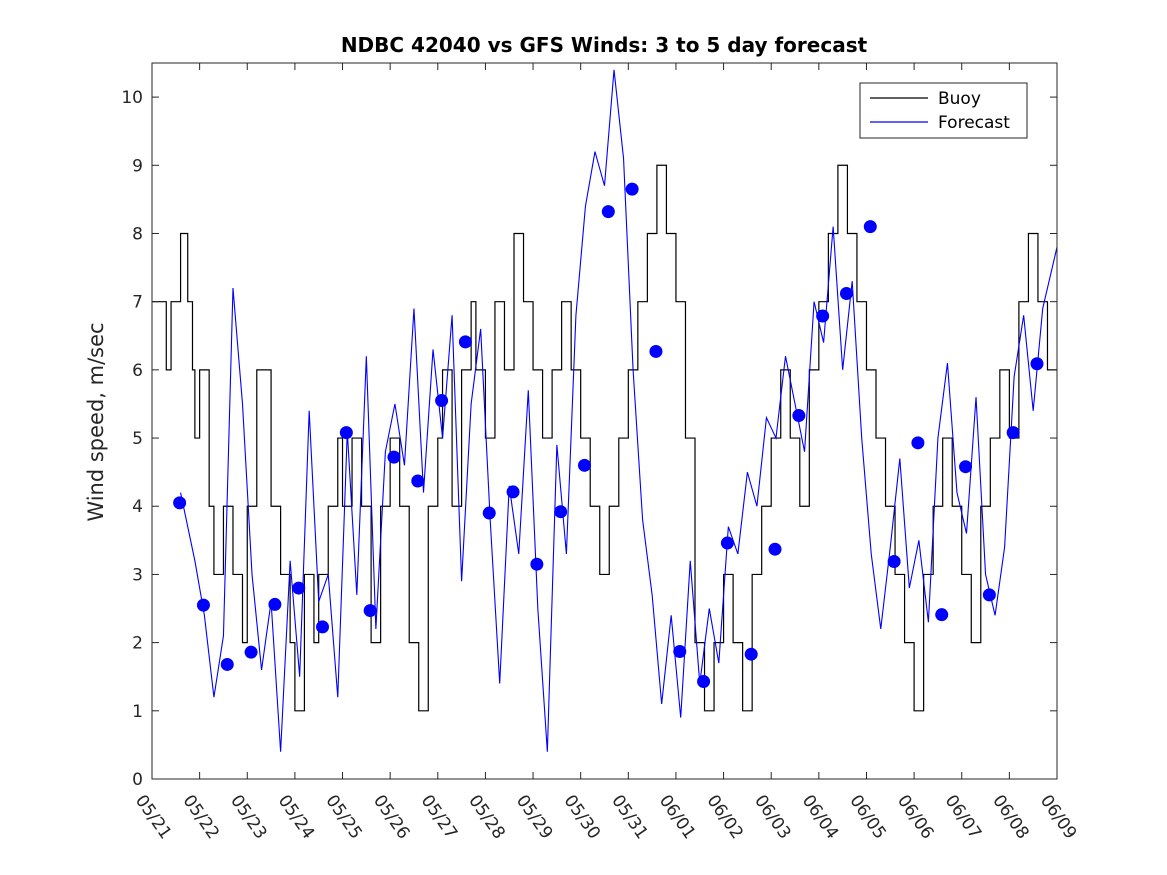 This screenshot has height=875, width=1167. What do you see at coordinates (915, 817) in the screenshot?
I see `x-tick-label: 06/06` at bounding box center [915, 817].